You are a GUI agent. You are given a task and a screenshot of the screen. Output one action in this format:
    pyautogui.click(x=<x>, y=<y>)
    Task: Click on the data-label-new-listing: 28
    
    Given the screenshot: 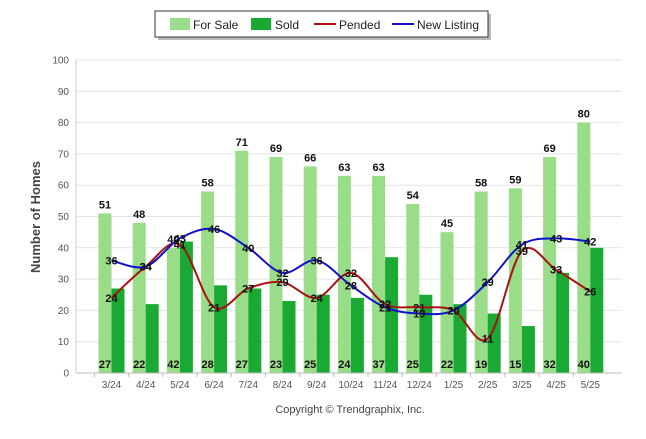 What is the action you would take?
    pyautogui.click(x=351, y=286)
    